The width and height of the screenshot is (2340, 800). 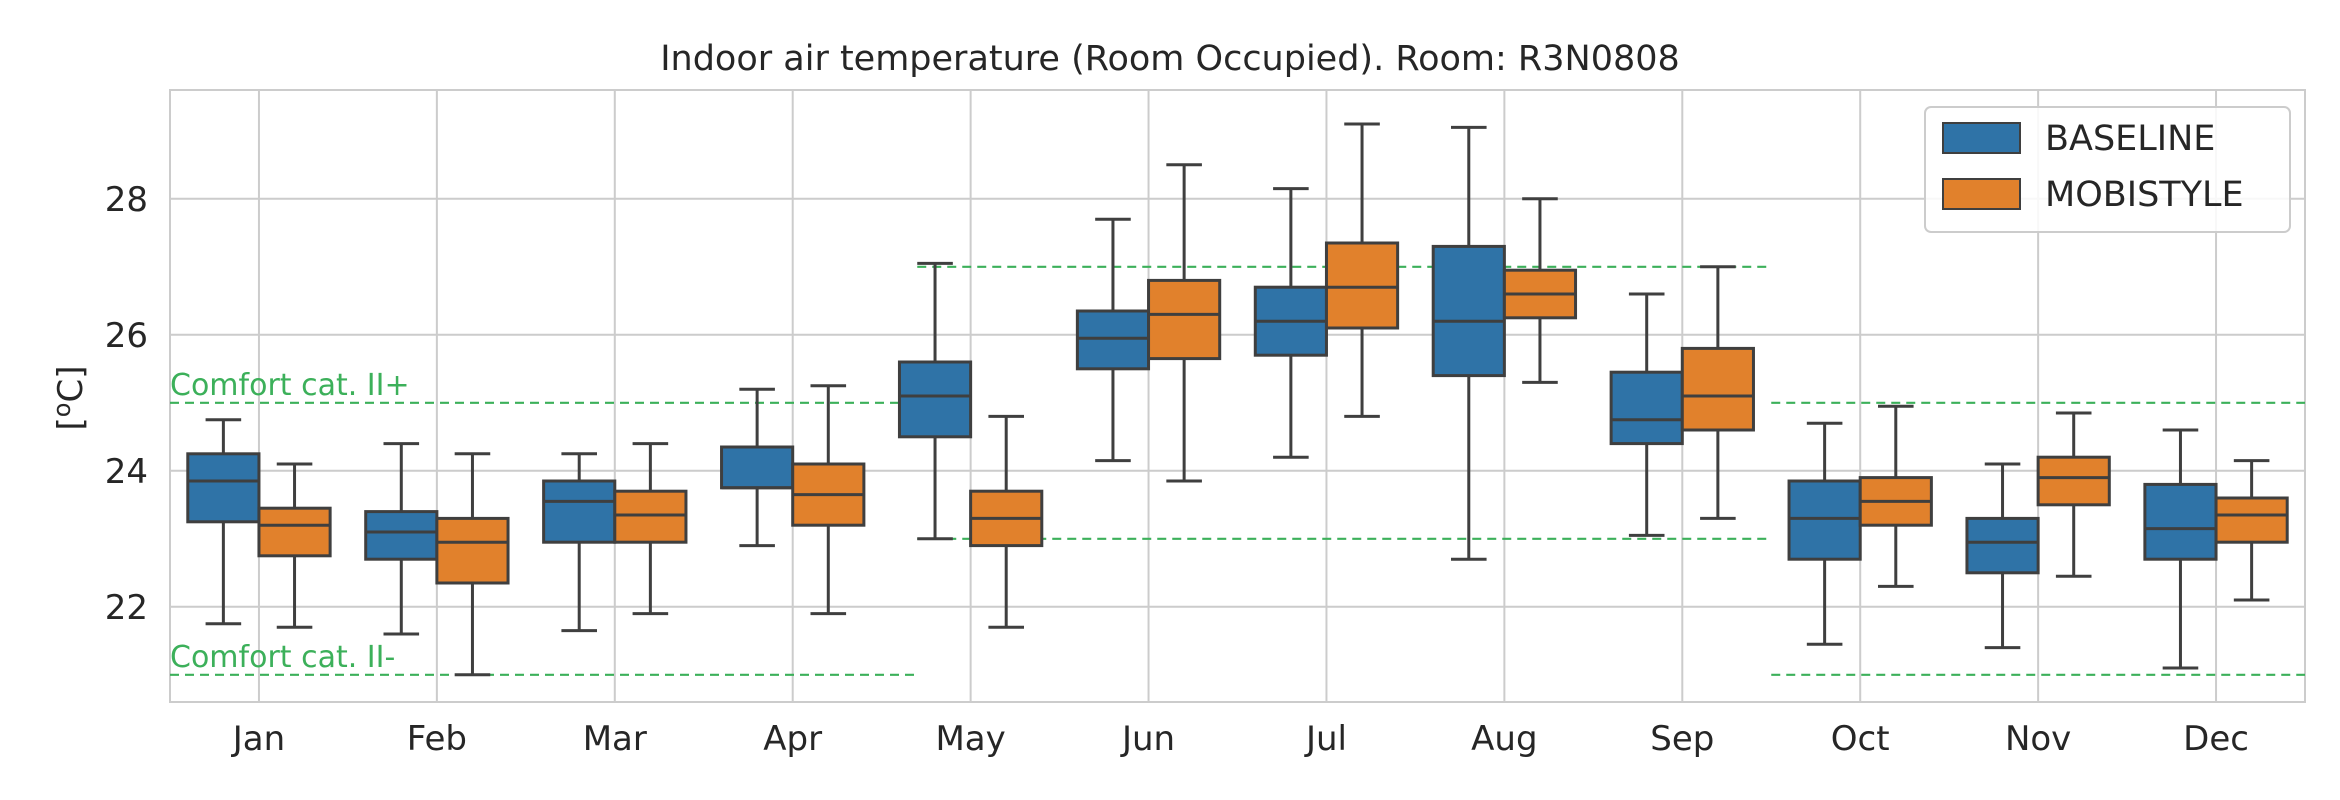 I want to click on box-mobistyle-jun, so click(x=1184, y=323).